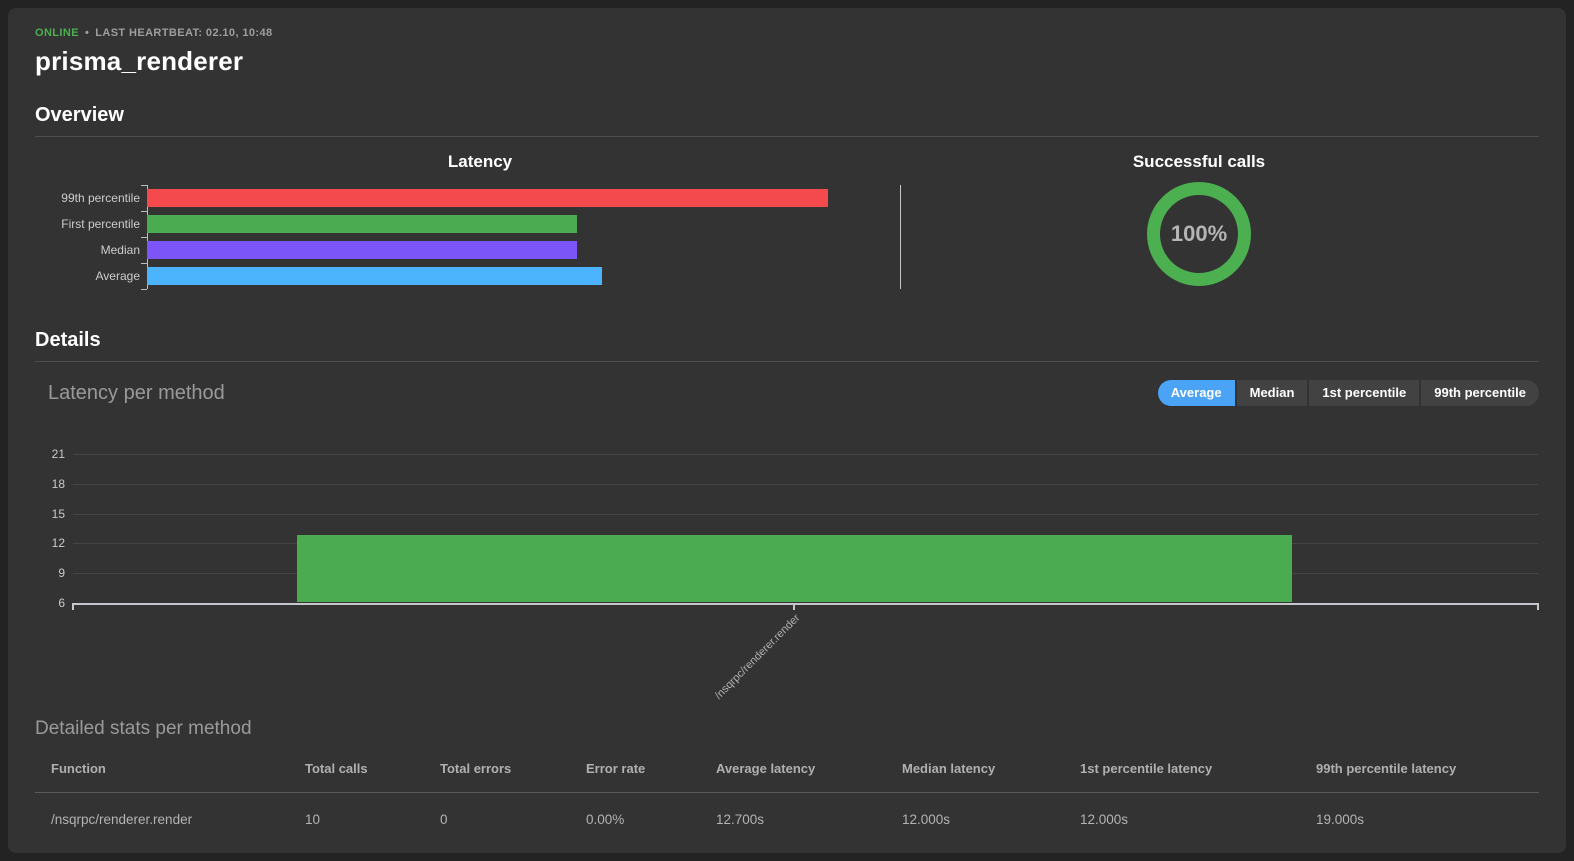 The height and width of the screenshot is (861, 1574). I want to click on success-chart-title: Successful calls, so click(1199, 161).